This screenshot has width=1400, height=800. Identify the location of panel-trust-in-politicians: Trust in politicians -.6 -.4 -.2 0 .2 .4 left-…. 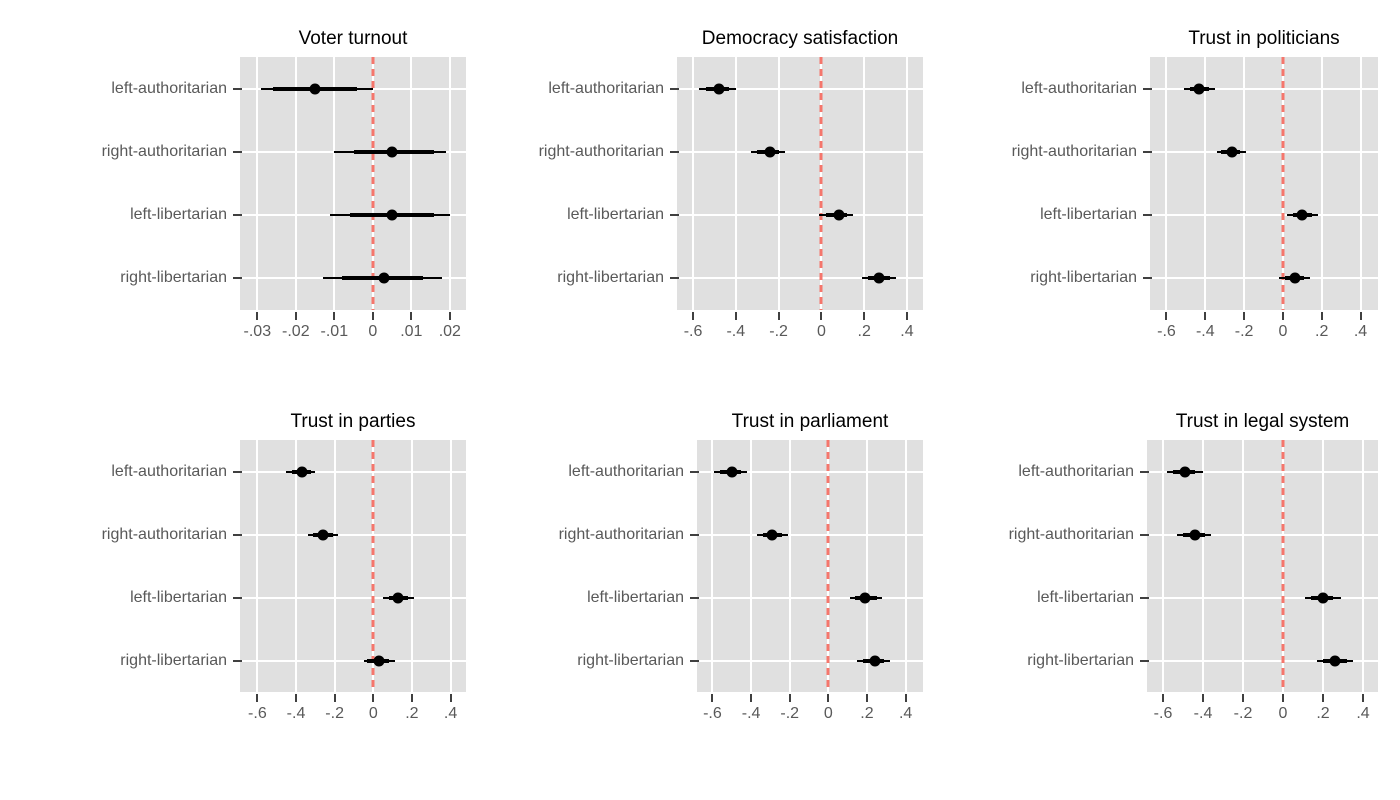
(1195, 184).